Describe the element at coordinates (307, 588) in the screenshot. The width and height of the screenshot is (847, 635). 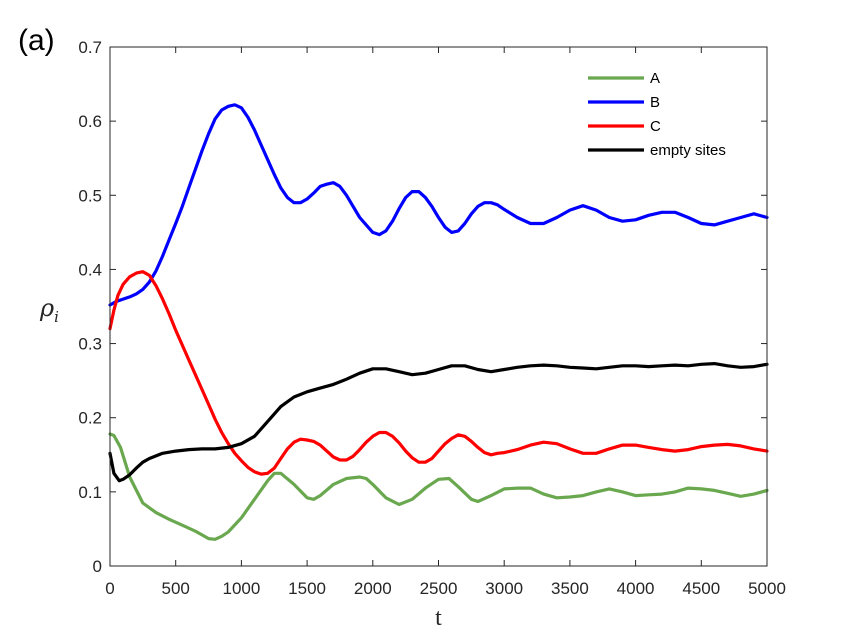
I see `x-tick-label: 1500` at that location.